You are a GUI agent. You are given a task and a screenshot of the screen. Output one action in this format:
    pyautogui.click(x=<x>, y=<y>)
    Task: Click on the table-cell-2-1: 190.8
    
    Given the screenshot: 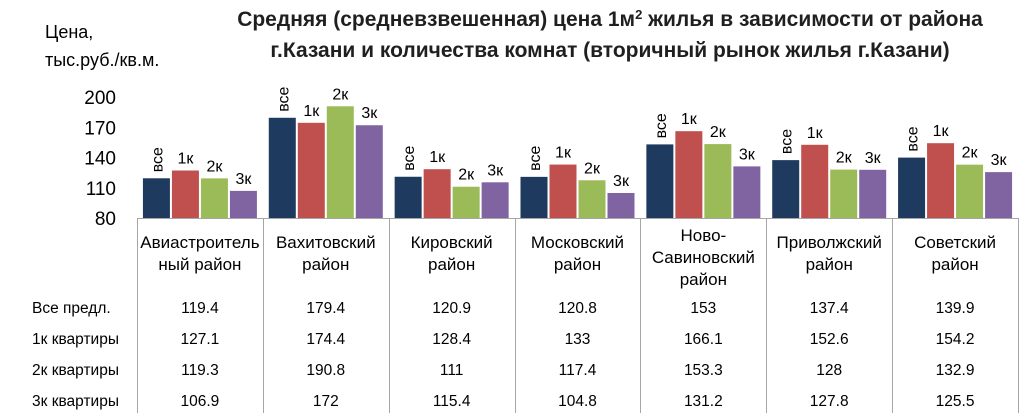 What is the action you would take?
    pyautogui.click(x=326, y=370)
    